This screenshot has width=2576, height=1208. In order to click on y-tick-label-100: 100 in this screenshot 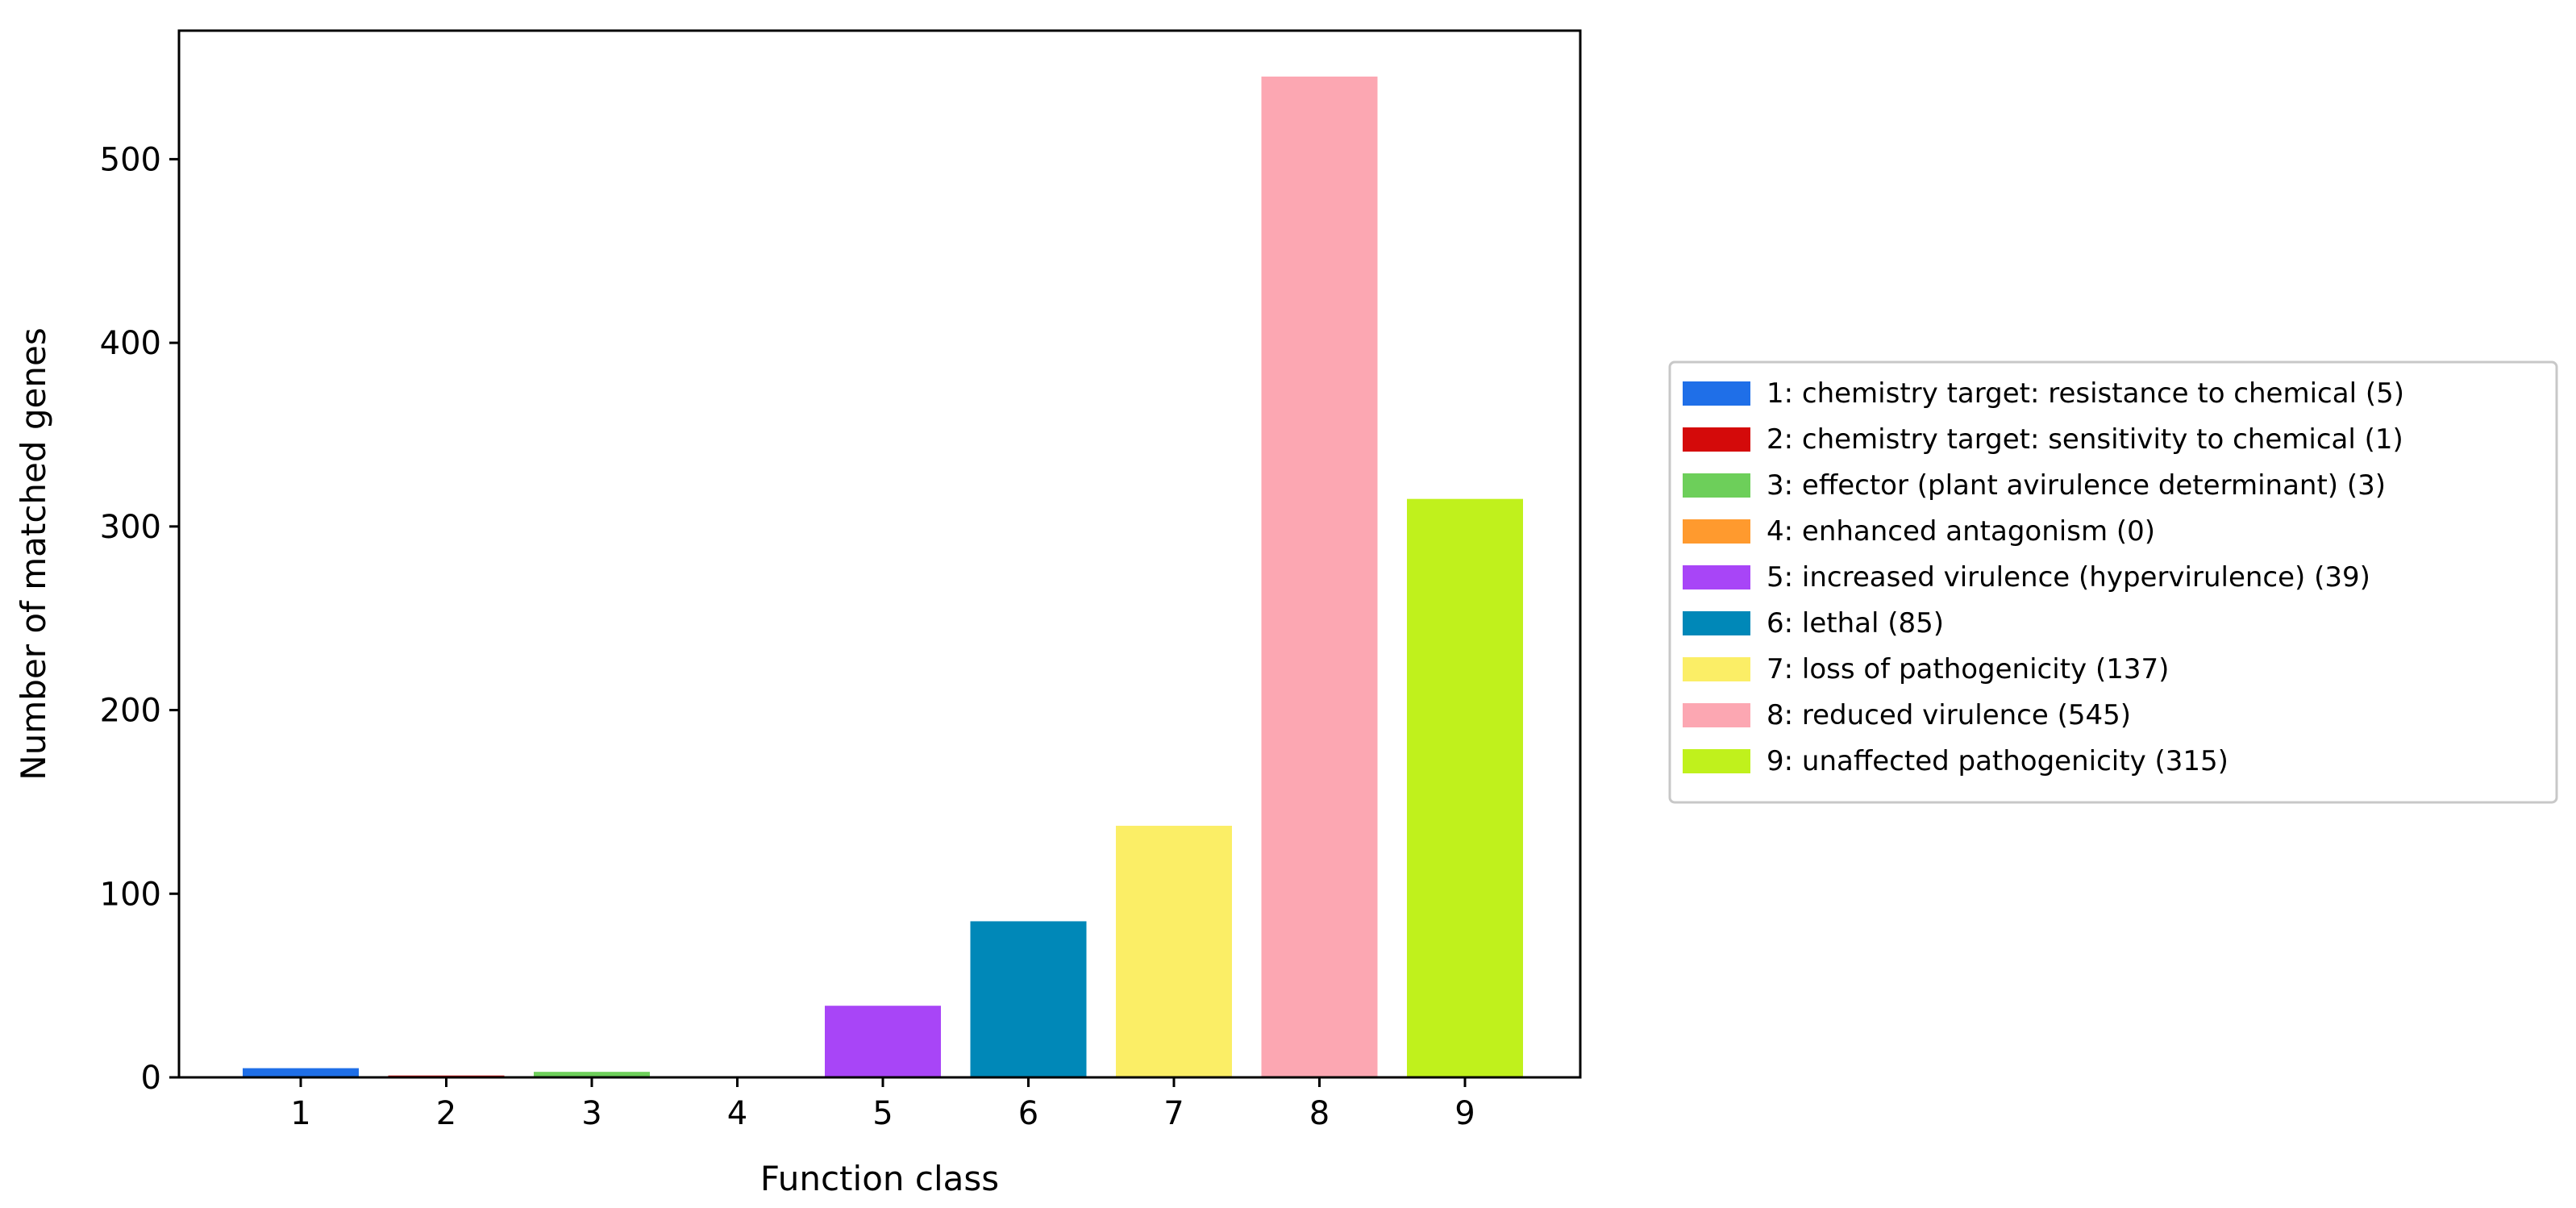, I will do `click(131, 894)`.